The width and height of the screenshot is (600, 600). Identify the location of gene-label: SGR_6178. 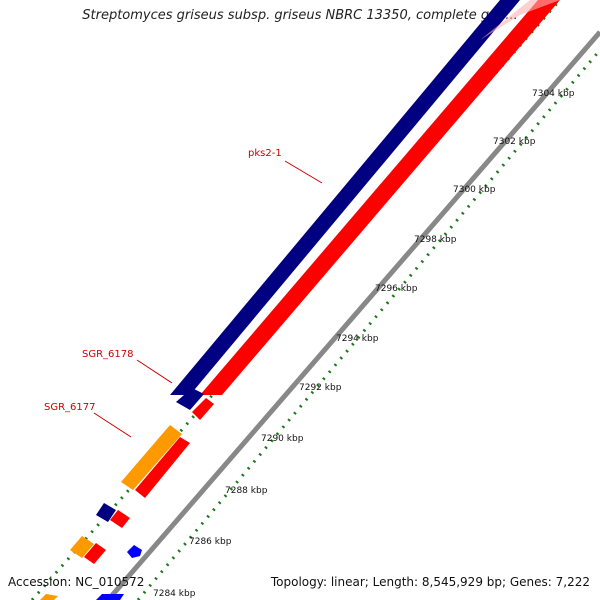
(108, 354).